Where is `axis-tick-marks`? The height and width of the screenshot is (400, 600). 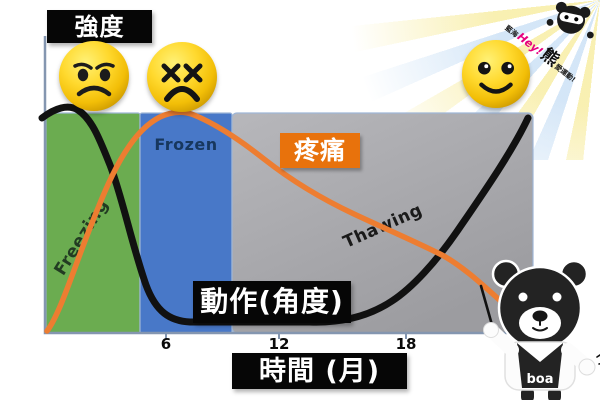 axis-tick-marks is located at coordinates (286, 336).